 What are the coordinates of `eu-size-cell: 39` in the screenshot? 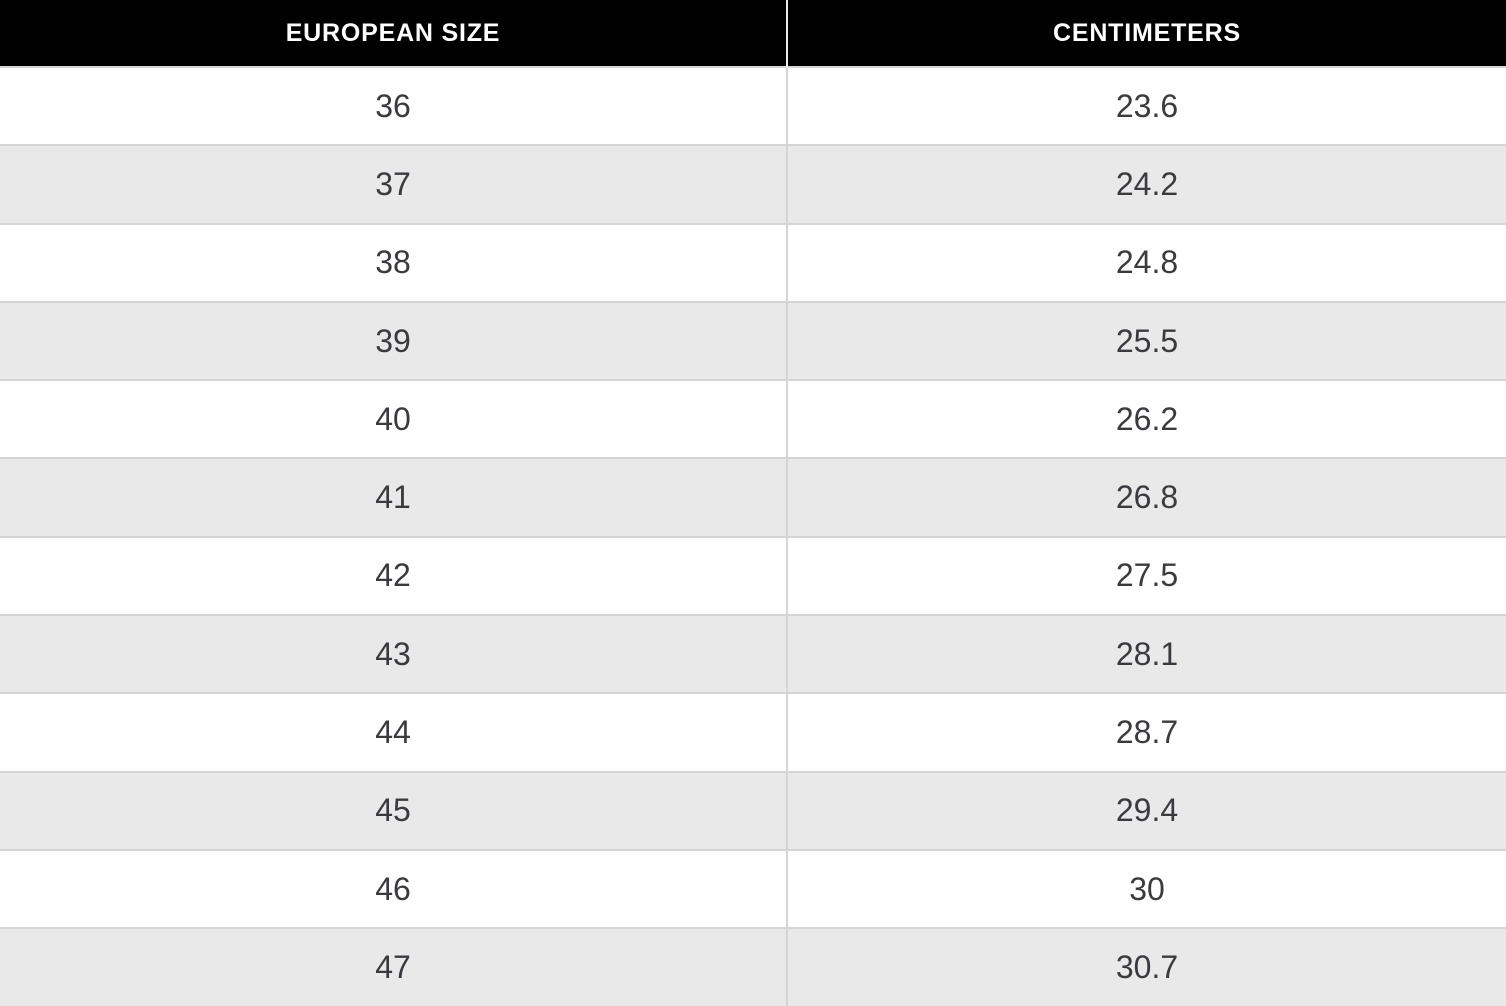 It's located at (393, 340).